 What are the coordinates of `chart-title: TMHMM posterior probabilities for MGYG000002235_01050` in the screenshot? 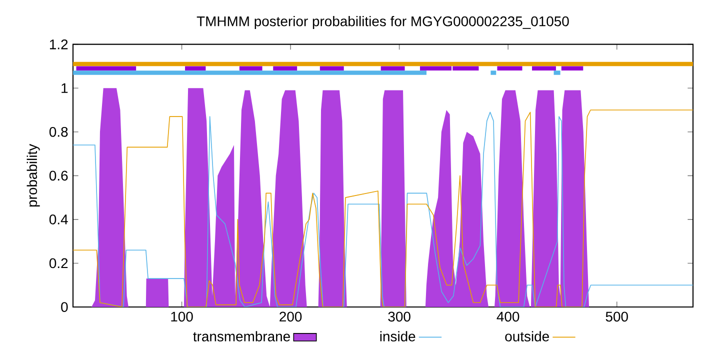 It's located at (382, 23).